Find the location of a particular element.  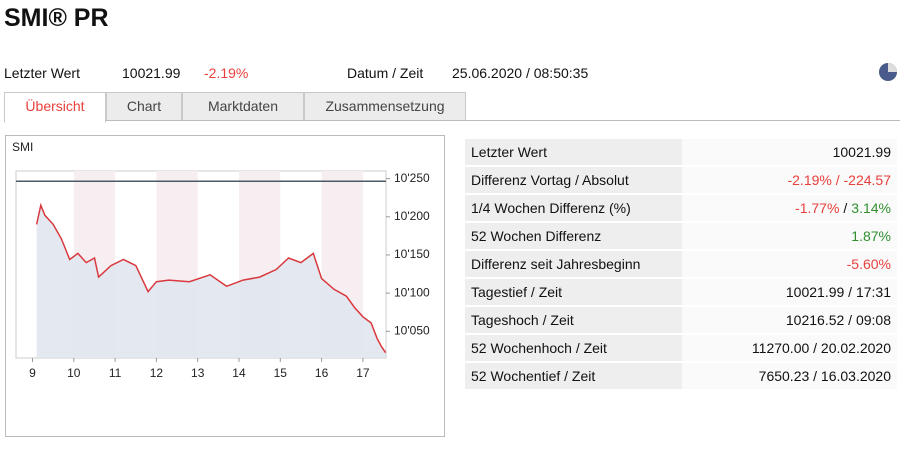

line is located at coordinates (211, 278).